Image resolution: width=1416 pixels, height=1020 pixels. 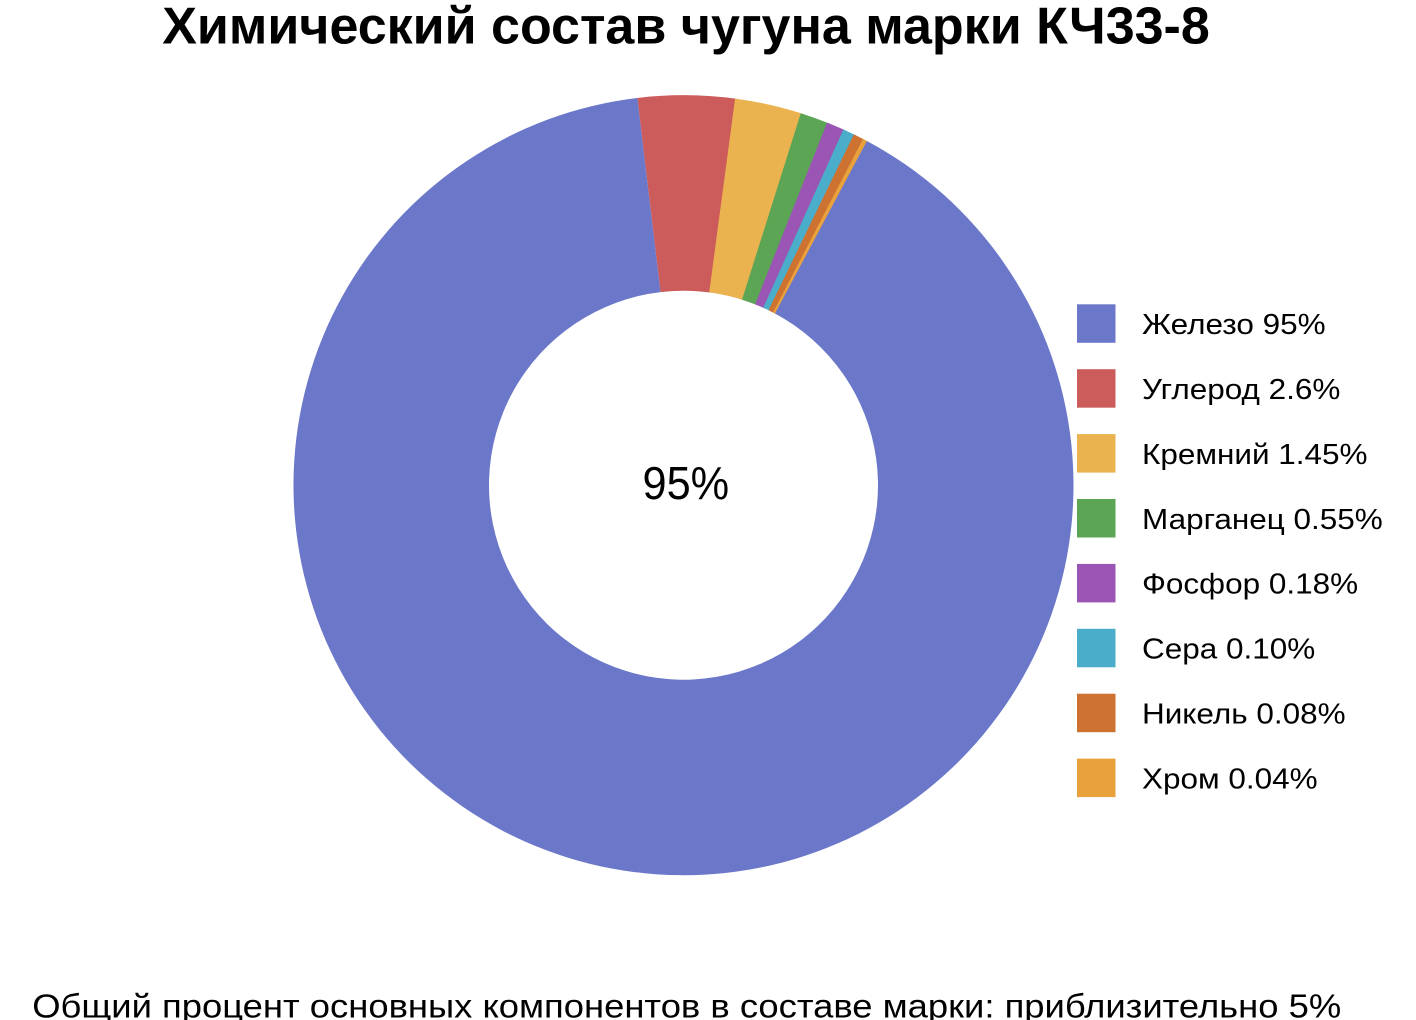 What do you see at coordinates (1255, 454) in the screenshot?
I see `svg-text: Кремний 1.45%` at bounding box center [1255, 454].